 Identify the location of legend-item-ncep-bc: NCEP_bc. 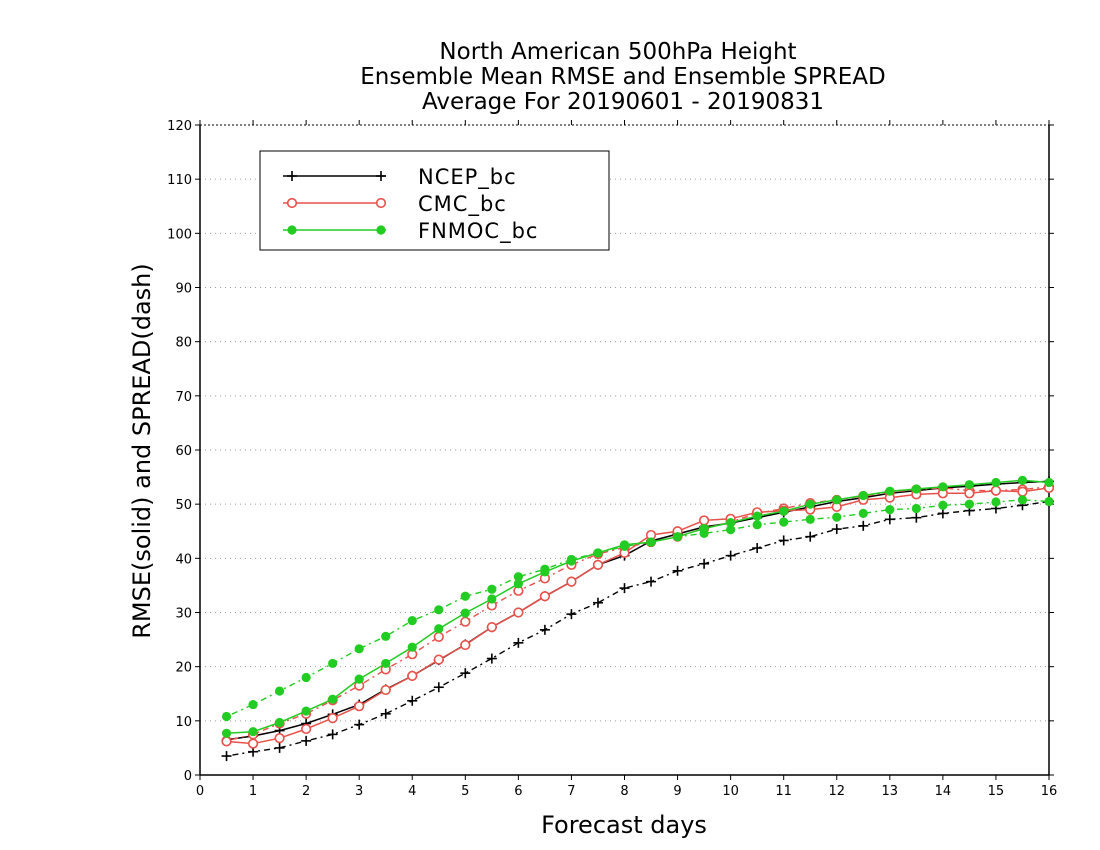
(400, 177).